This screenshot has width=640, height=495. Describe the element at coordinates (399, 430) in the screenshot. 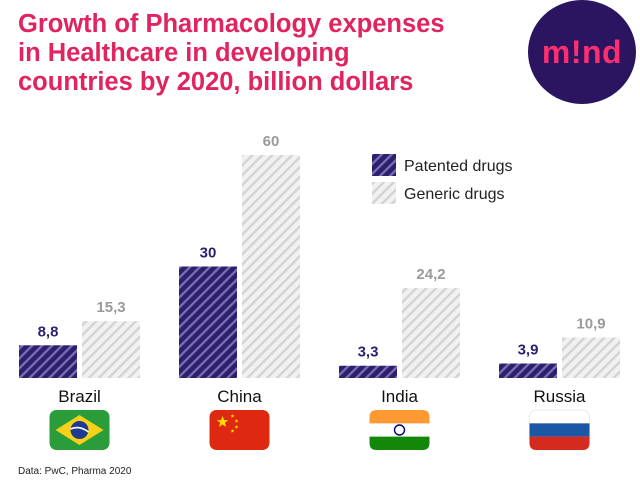

I see `india-flag` at that location.